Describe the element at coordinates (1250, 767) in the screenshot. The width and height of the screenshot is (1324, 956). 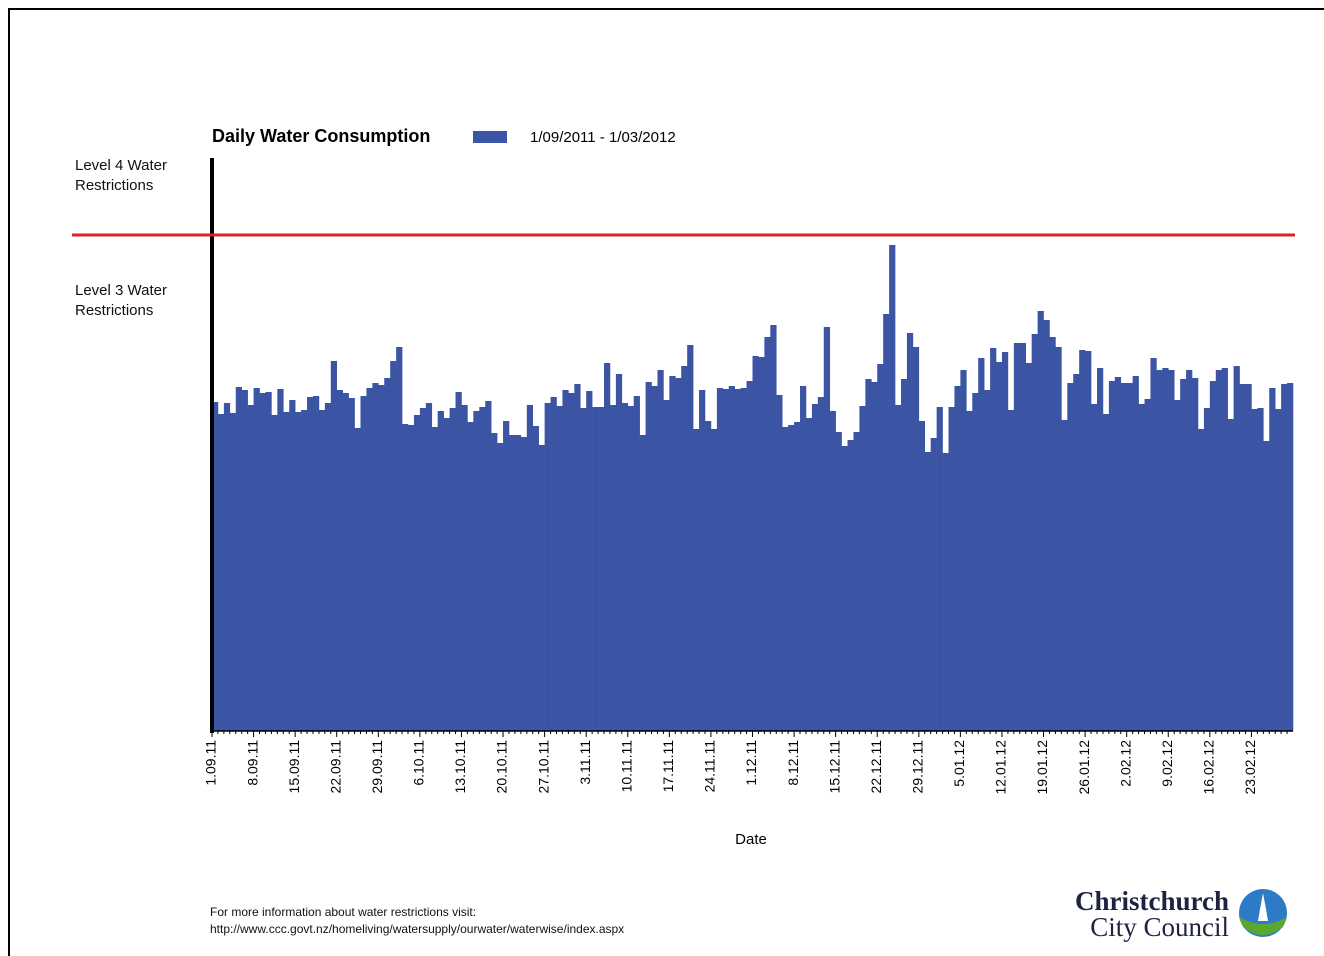
I see `x-tick-label: 23.02.12` at that location.